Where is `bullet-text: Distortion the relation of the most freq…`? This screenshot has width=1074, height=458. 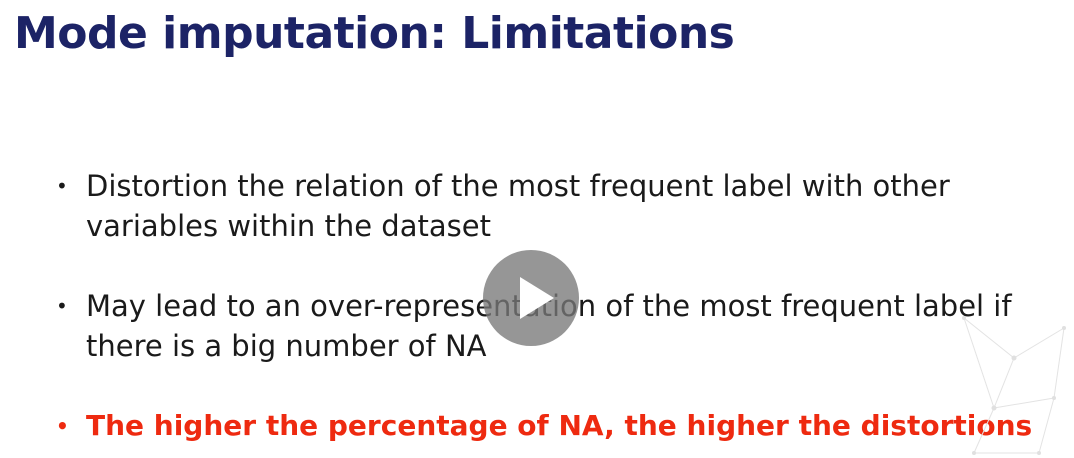 bullet-text: Distortion the relation of the most freq… is located at coordinates (518, 206).